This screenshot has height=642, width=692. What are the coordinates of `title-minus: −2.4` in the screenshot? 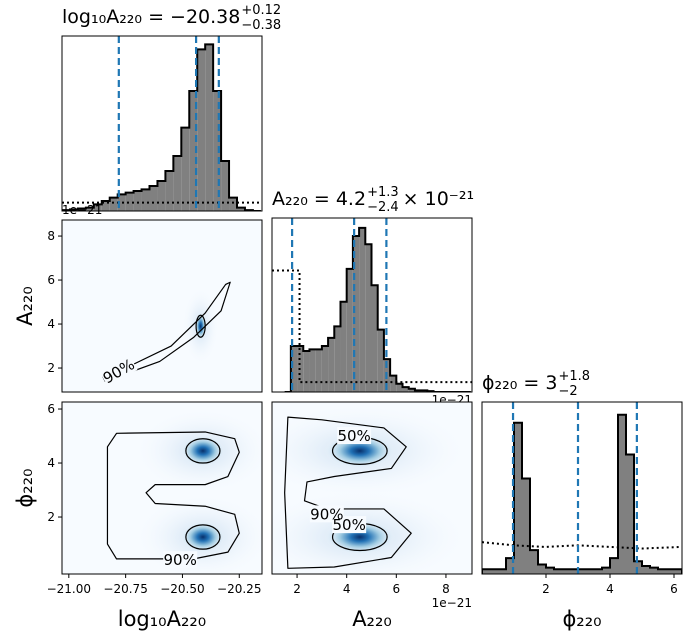 It's located at (383, 207).